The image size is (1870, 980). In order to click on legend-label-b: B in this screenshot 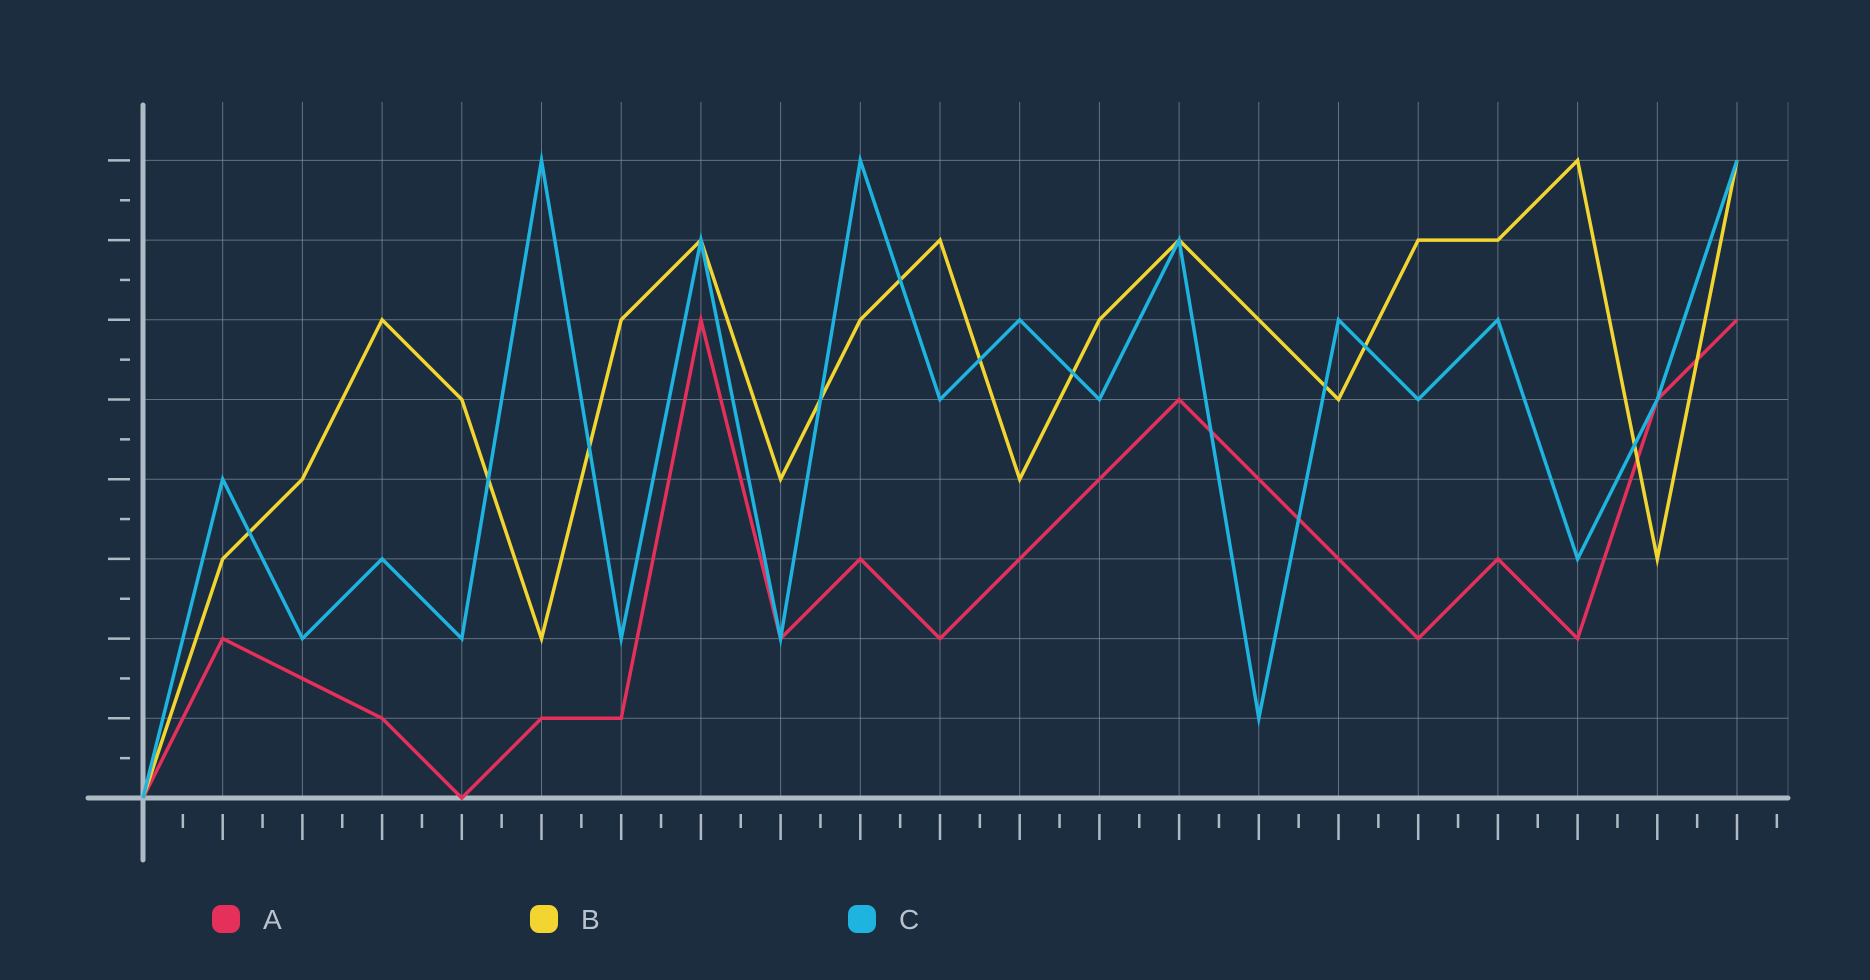, I will do `click(590, 919)`.